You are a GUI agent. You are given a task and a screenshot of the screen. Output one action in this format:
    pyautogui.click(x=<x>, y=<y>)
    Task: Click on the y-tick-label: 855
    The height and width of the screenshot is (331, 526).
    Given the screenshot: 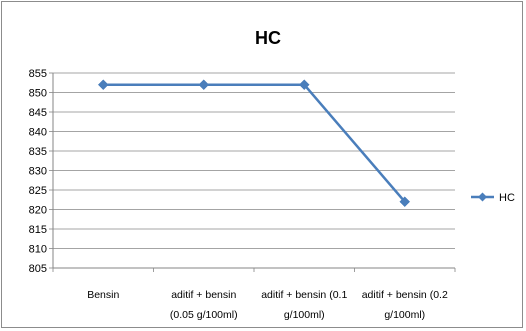 What is the action you would take?
    pyautogui.click(x=38, y=74)
    